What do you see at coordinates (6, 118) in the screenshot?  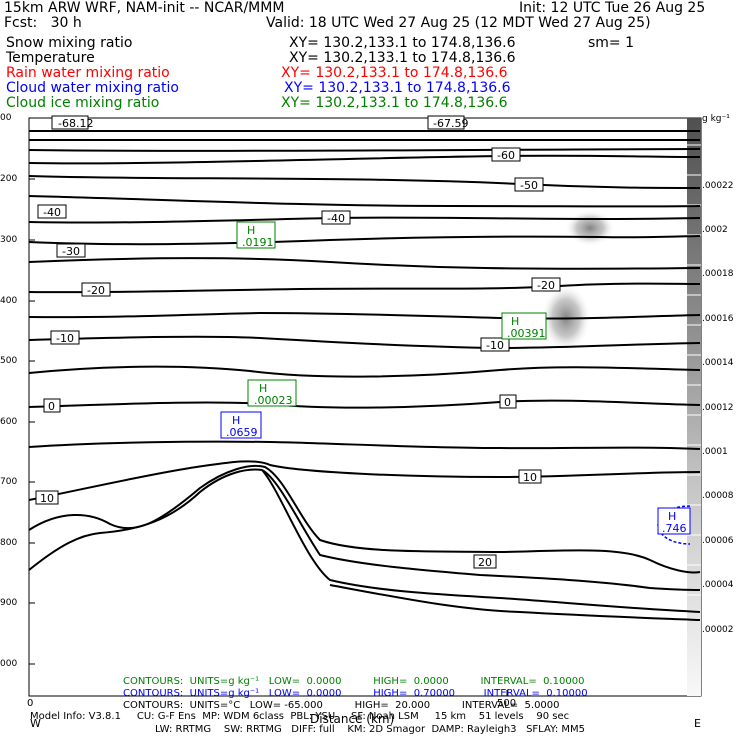 I see `y-tick-label: 00` at bounding box center [6, 118].